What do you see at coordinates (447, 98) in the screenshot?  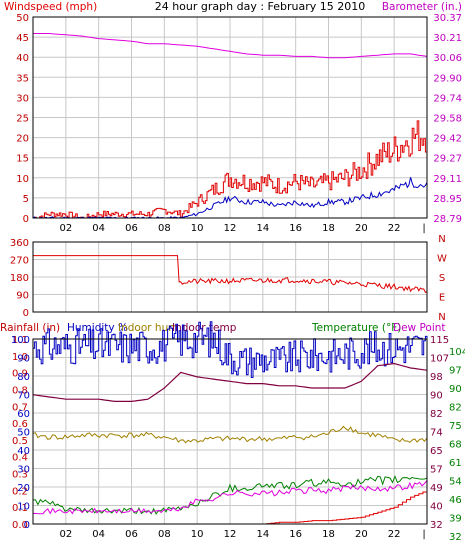 I see `y-tick-label: 29.74` at bounding box center [447, 98].